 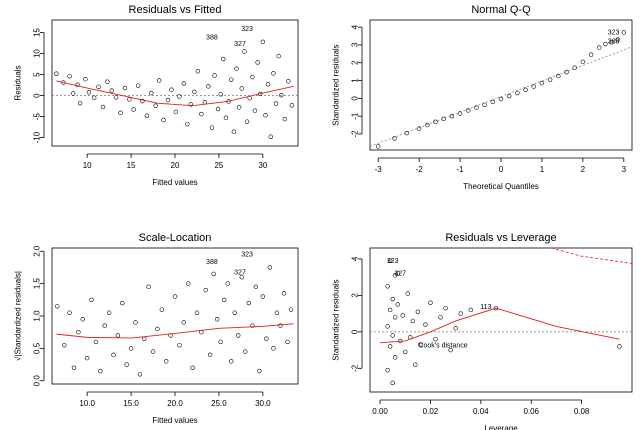 I want to click on x-axis-label: Leverage, so click(x=501, y=427).